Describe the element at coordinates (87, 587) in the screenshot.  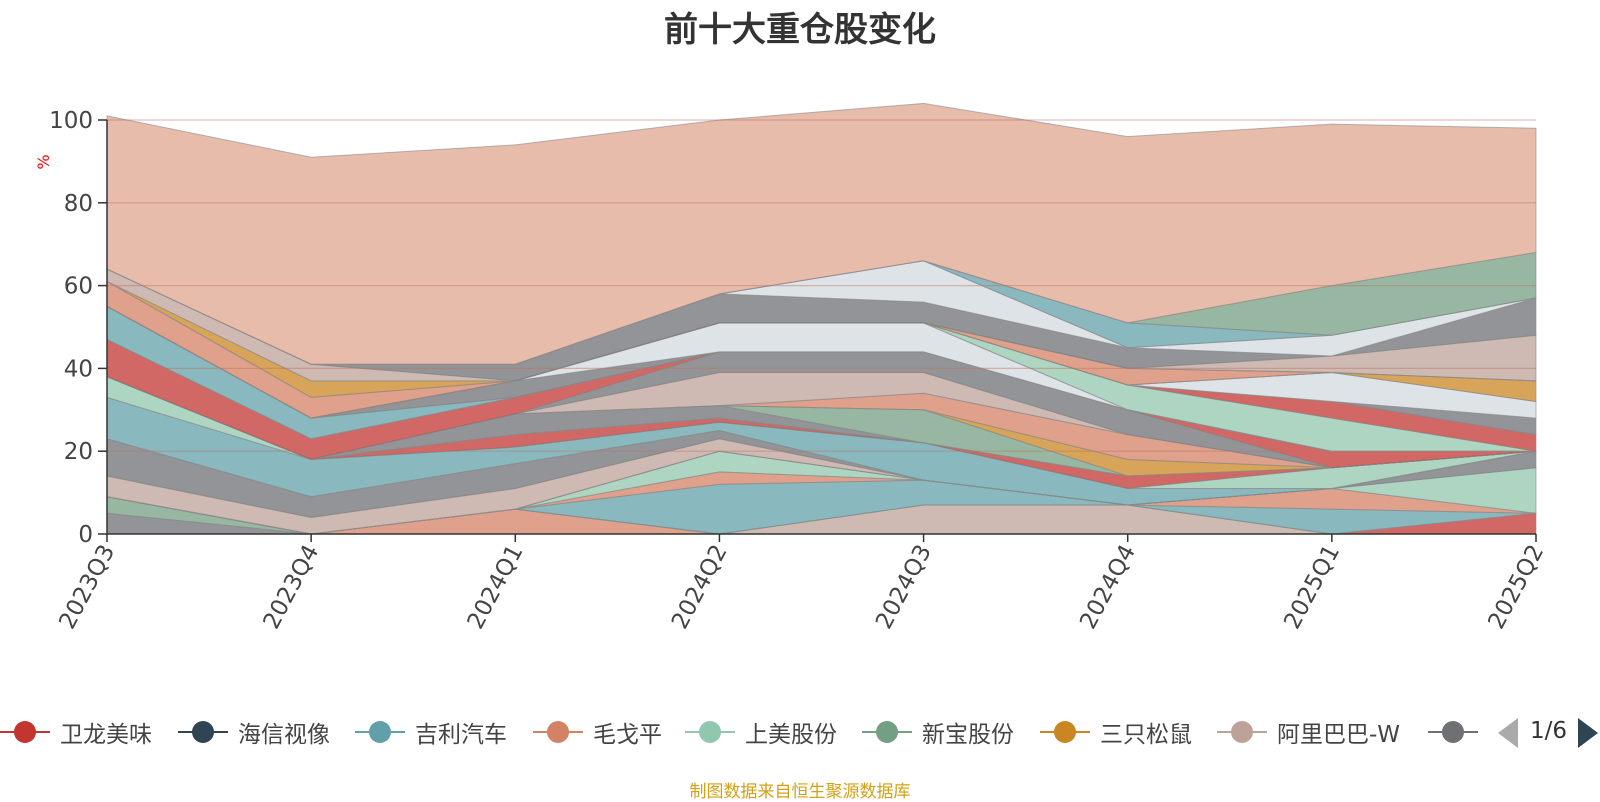
I see `x-tick-label-0: 2023Q3` at that location.